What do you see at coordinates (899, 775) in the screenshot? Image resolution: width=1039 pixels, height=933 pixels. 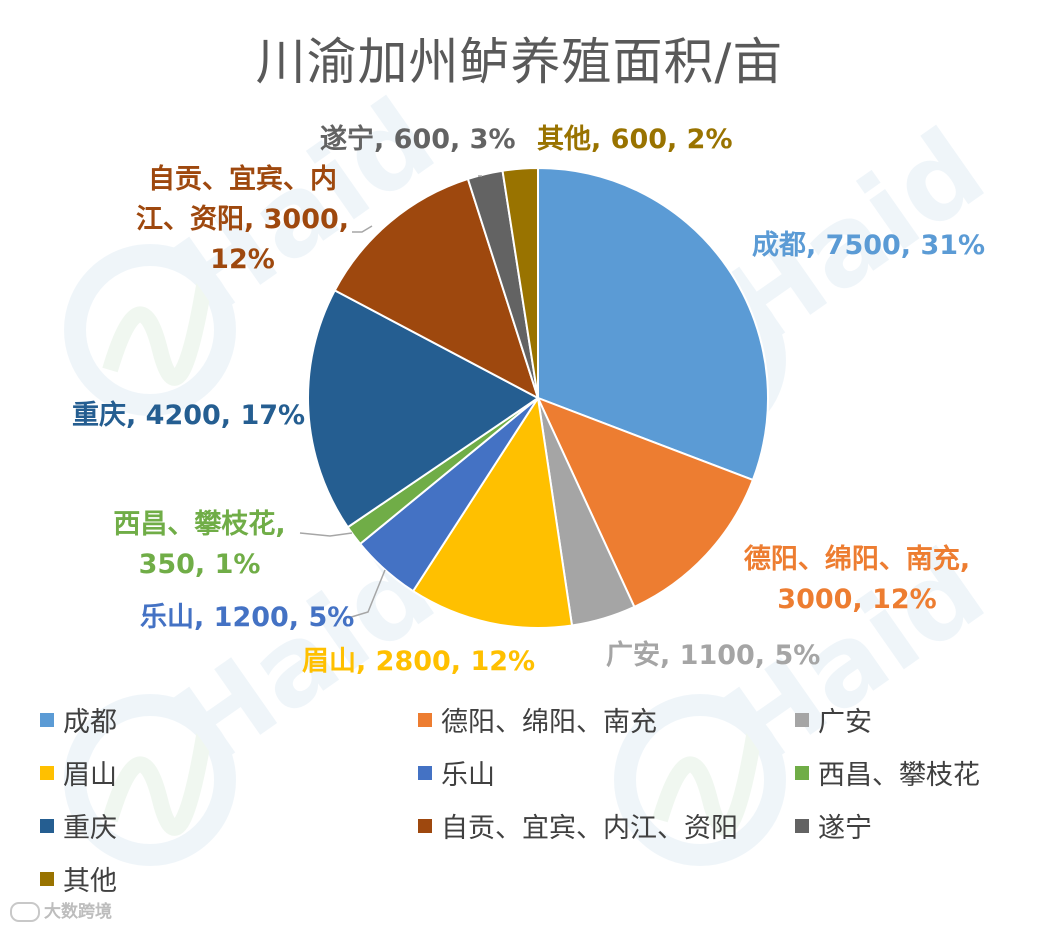 I see `legend-label: 西昌、攀枝花` at bounding box center [899, 775].